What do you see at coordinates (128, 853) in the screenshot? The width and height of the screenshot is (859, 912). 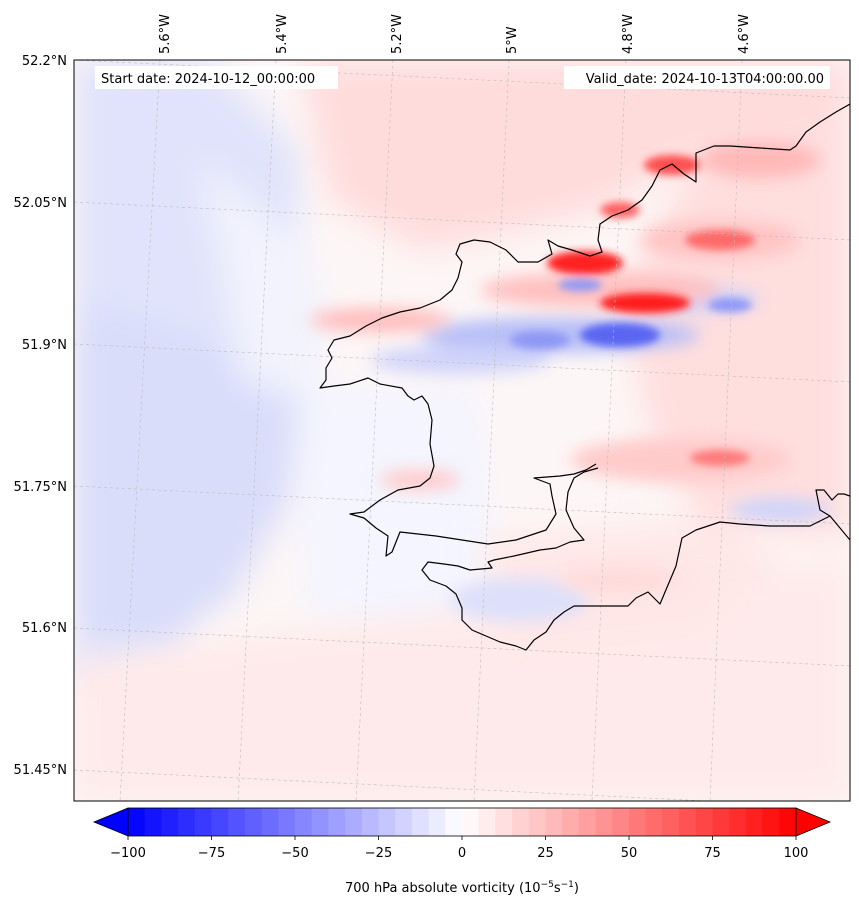 I see `colorbar-tick-label: −100` at bounding box center [128, 853].